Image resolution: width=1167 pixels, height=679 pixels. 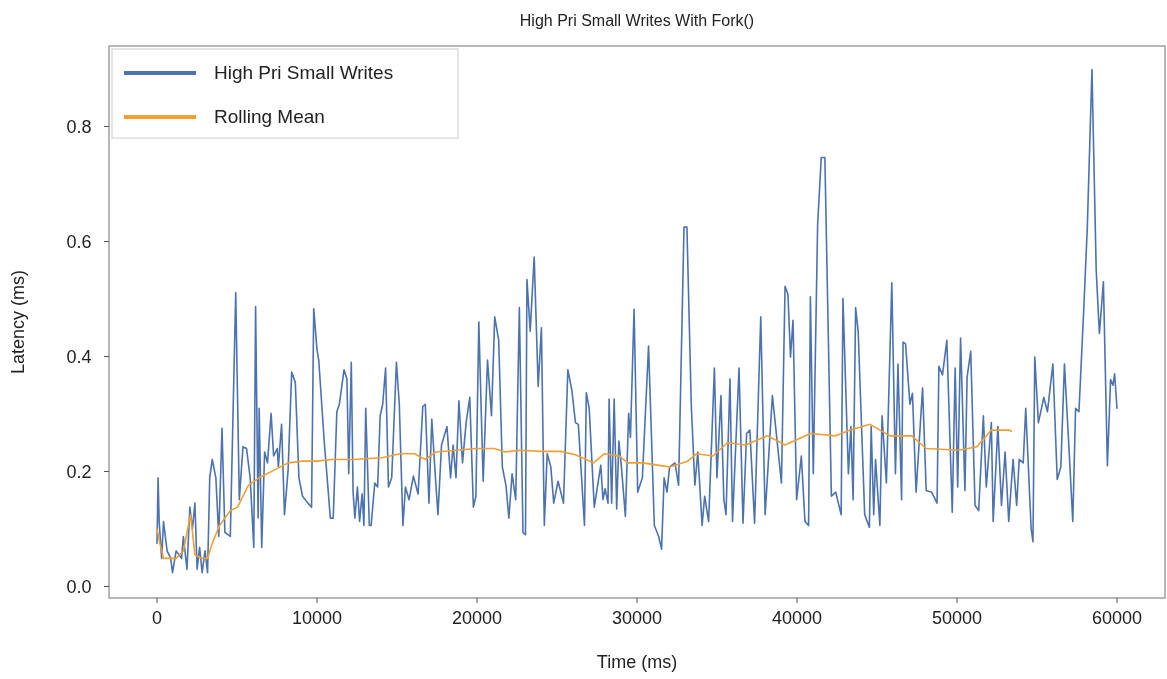 I want to click on x-tick-label: 20000, so click(x=477, y=618).